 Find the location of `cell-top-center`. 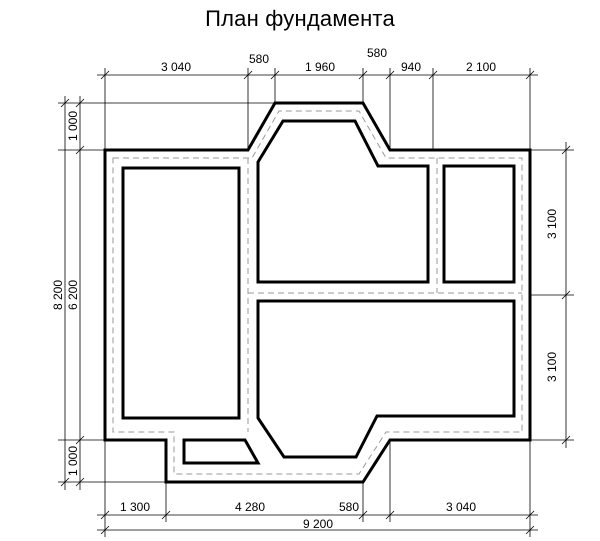

cell-top-center is located at coordinates (343, 201).